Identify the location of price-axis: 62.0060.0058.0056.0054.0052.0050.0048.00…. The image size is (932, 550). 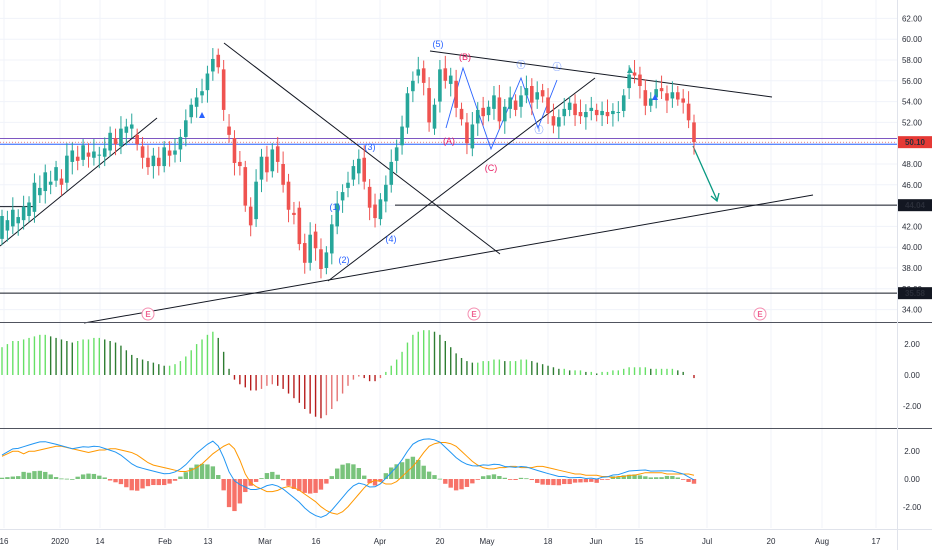
(912, 263).